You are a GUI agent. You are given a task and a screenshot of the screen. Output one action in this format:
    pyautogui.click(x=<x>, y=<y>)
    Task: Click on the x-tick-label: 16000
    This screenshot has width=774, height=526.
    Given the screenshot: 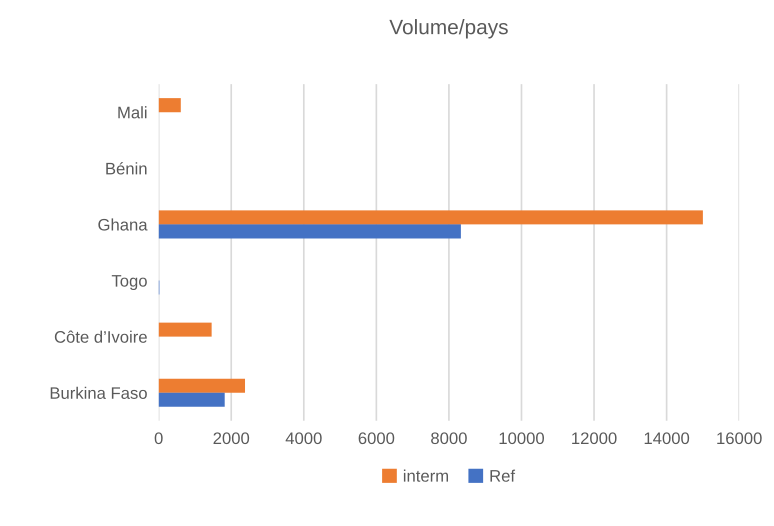 What is the action you would take?
    pyautogui.click(x=739, y=438)
    